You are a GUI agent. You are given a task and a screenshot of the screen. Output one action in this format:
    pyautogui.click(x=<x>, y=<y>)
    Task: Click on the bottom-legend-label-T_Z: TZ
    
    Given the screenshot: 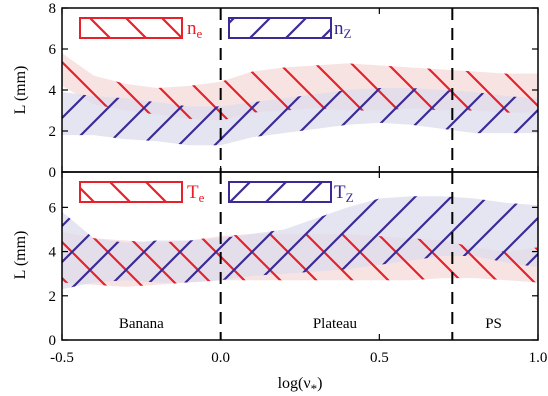 What is the action you would take?
    pyautogui.click(x=344, y=193)
    